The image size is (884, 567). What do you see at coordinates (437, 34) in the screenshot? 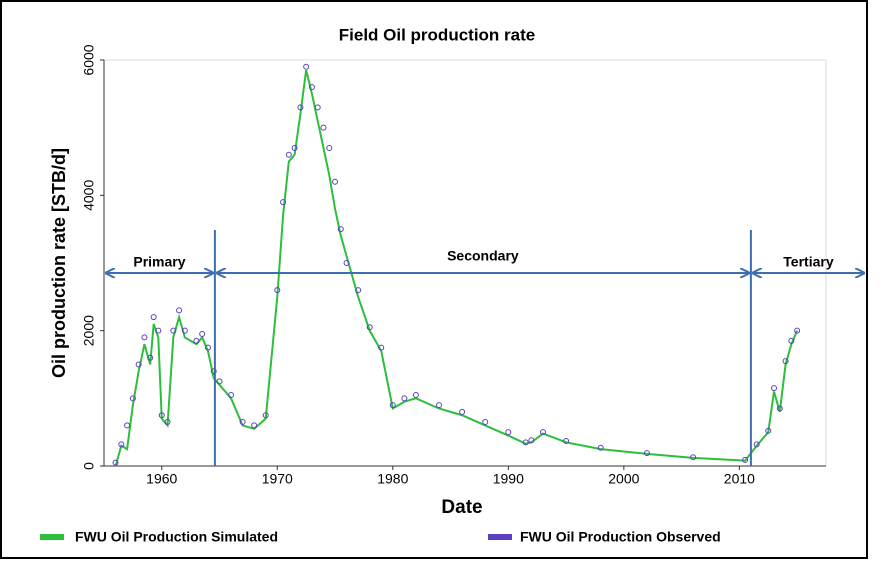
I see `chart-title: Field Oil production rate` at bounding box center [437, 34].